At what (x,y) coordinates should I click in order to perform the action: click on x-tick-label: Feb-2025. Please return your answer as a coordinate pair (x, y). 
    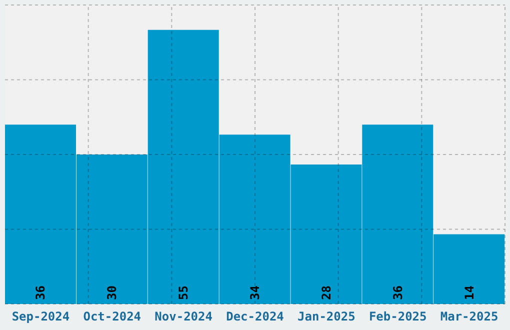
    Looking at the image, I should click on (397, 317).